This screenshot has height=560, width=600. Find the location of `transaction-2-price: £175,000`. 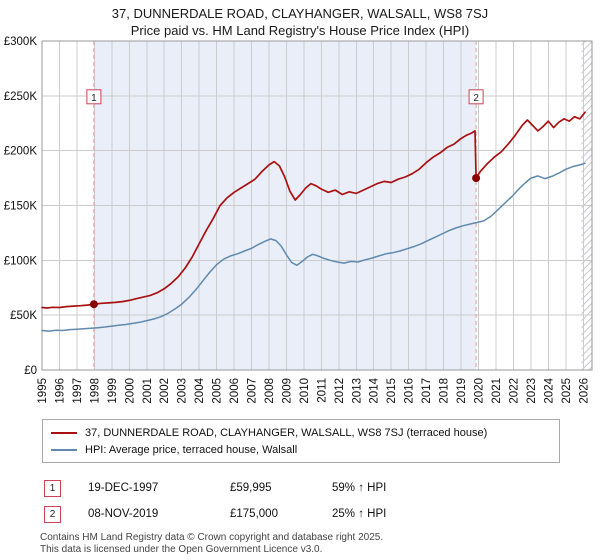

transaction-2-price: £175,000 is located at coordinates (254, 514).